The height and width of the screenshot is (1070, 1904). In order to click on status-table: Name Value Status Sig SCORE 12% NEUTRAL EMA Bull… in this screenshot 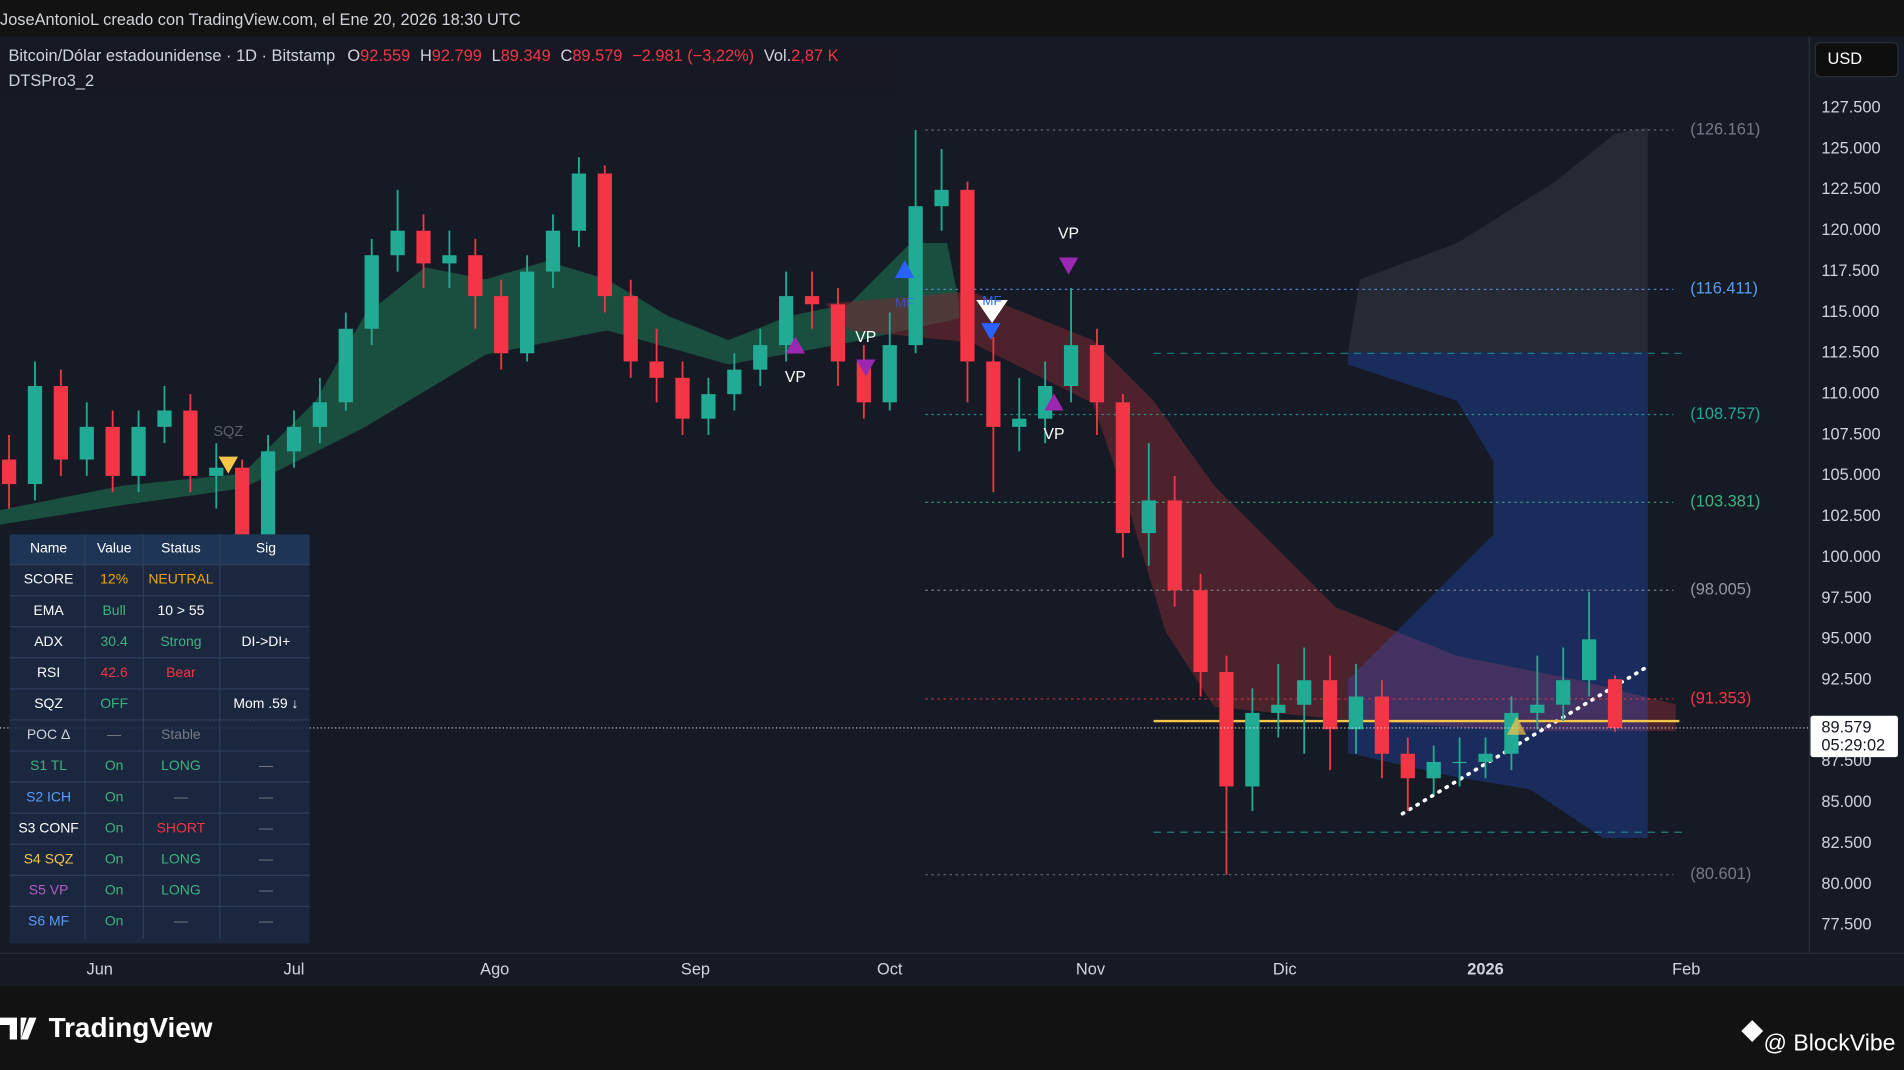, I will do `click(159, 739)`.